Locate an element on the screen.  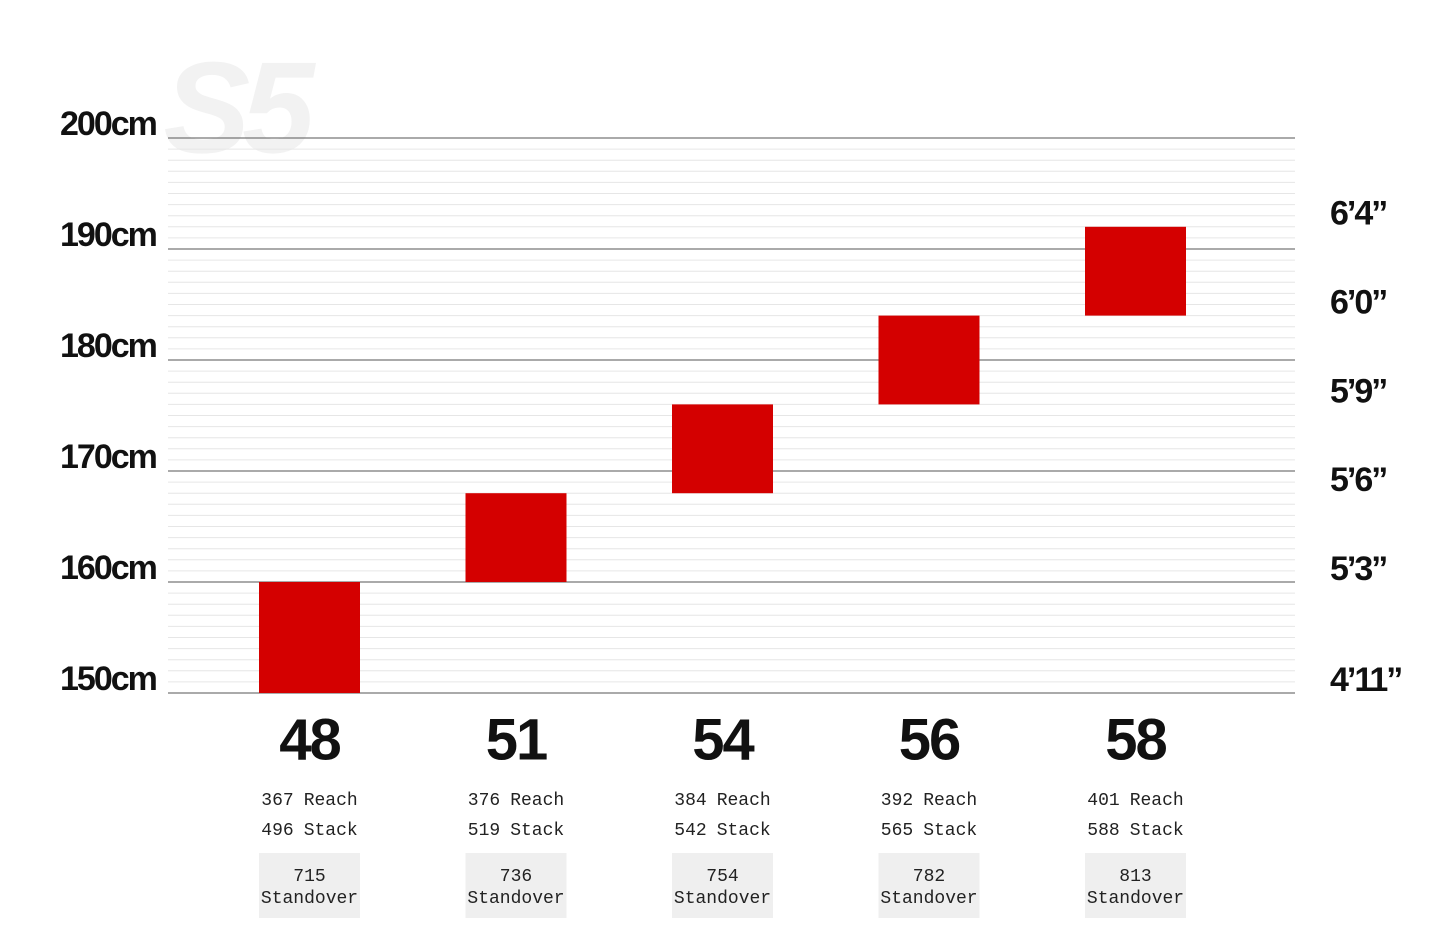
standover-value: 782 is located at coordinates (929, 877).